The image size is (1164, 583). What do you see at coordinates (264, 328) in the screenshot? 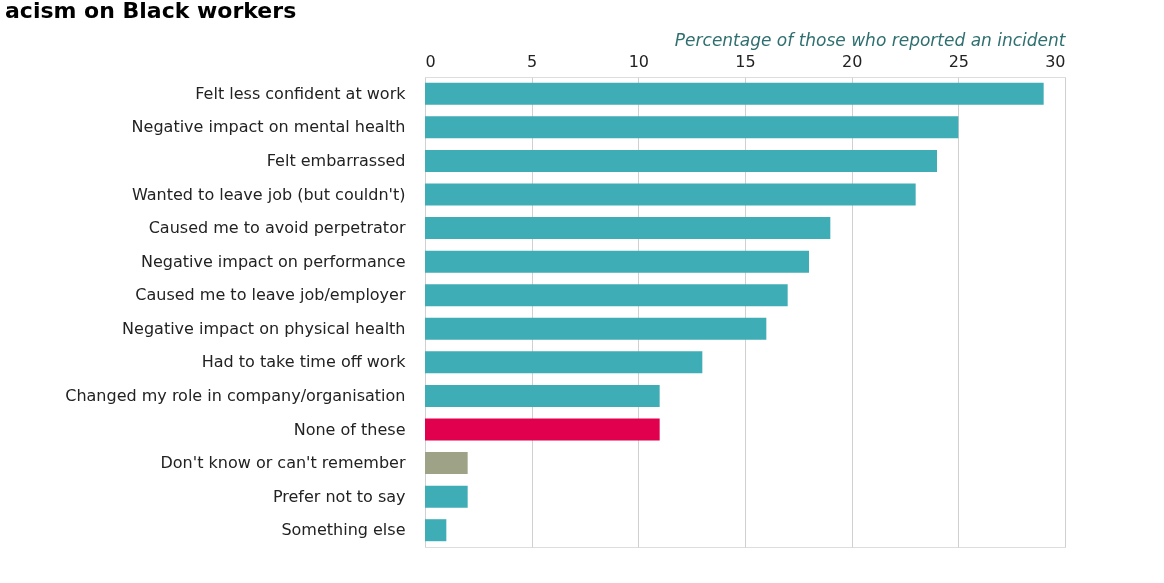
I see `y-tick-label: Negative impact on physical health` at bounding box center [264, 328].